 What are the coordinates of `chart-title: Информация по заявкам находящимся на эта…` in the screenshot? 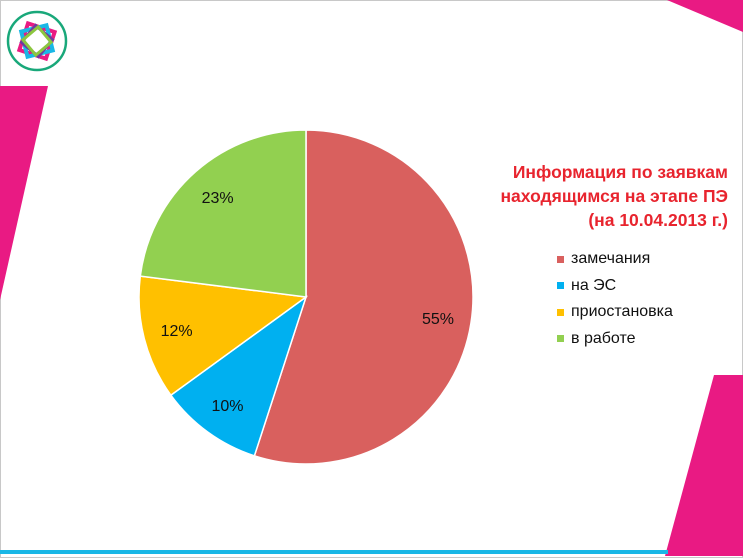 It's located at (574, 196).